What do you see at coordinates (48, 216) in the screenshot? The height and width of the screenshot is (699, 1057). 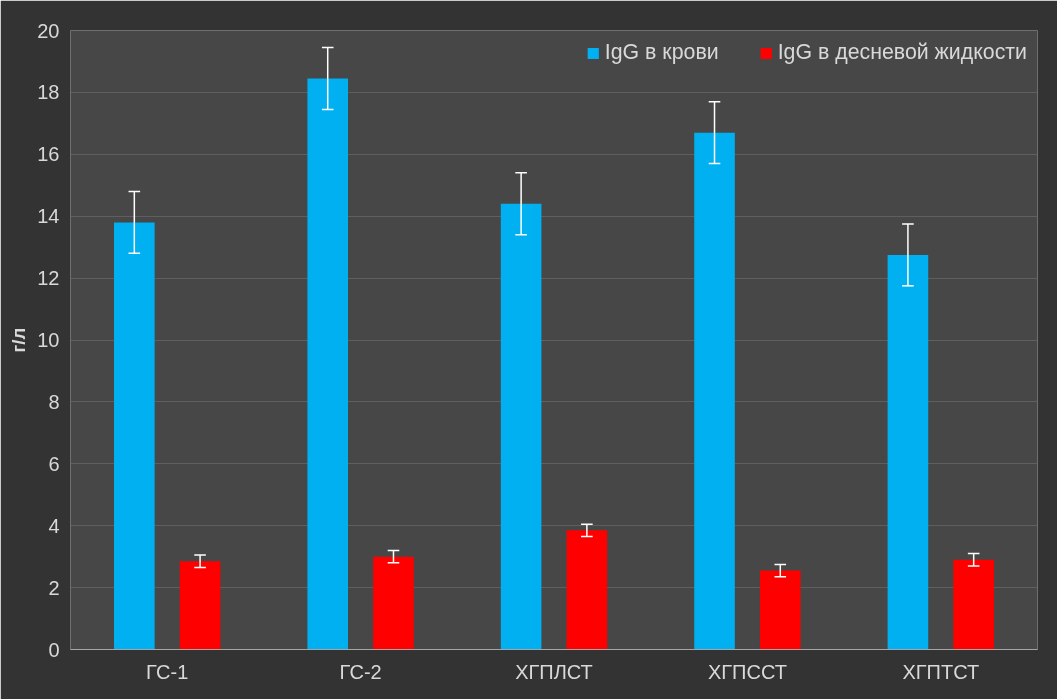 I see `y-tick-label: 14` at bounding box center [48, 216].